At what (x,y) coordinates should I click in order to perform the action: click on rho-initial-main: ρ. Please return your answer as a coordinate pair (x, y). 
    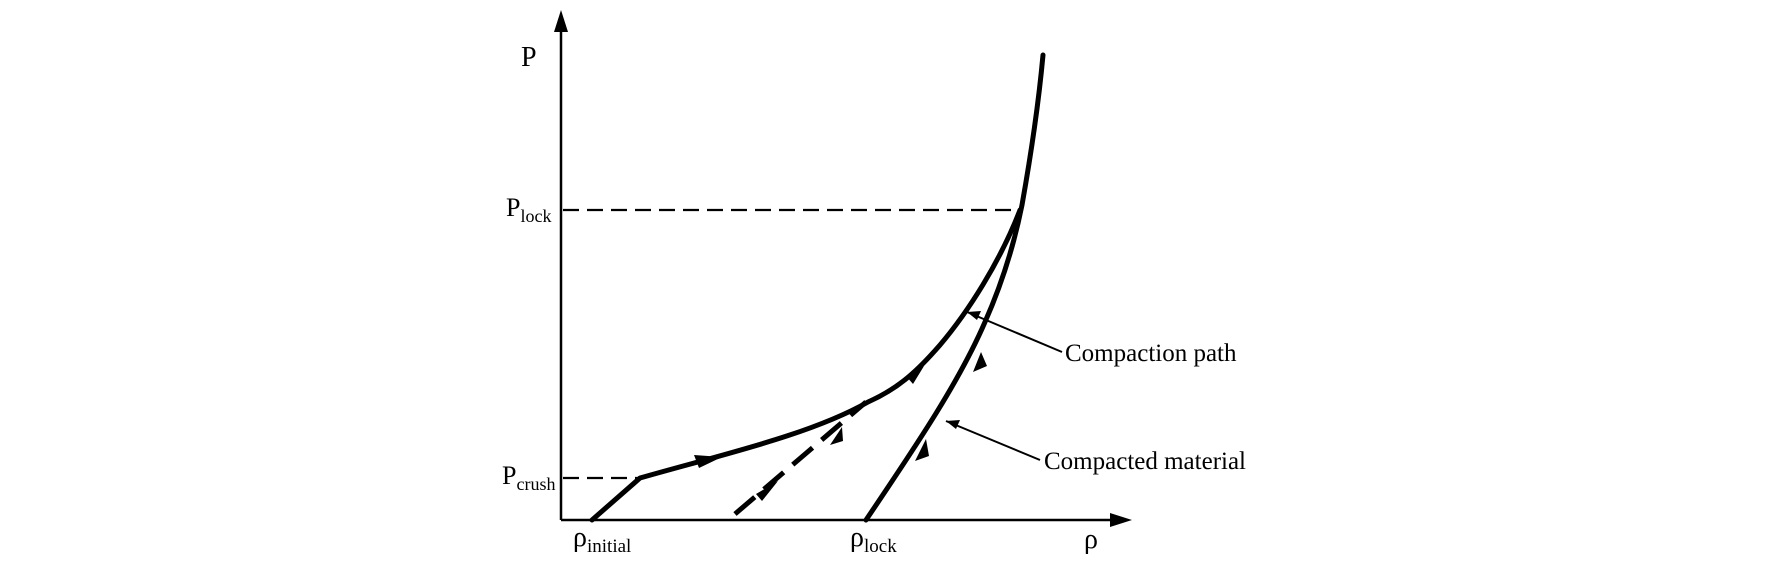
    Looking at the image, I should click on (580, 537).